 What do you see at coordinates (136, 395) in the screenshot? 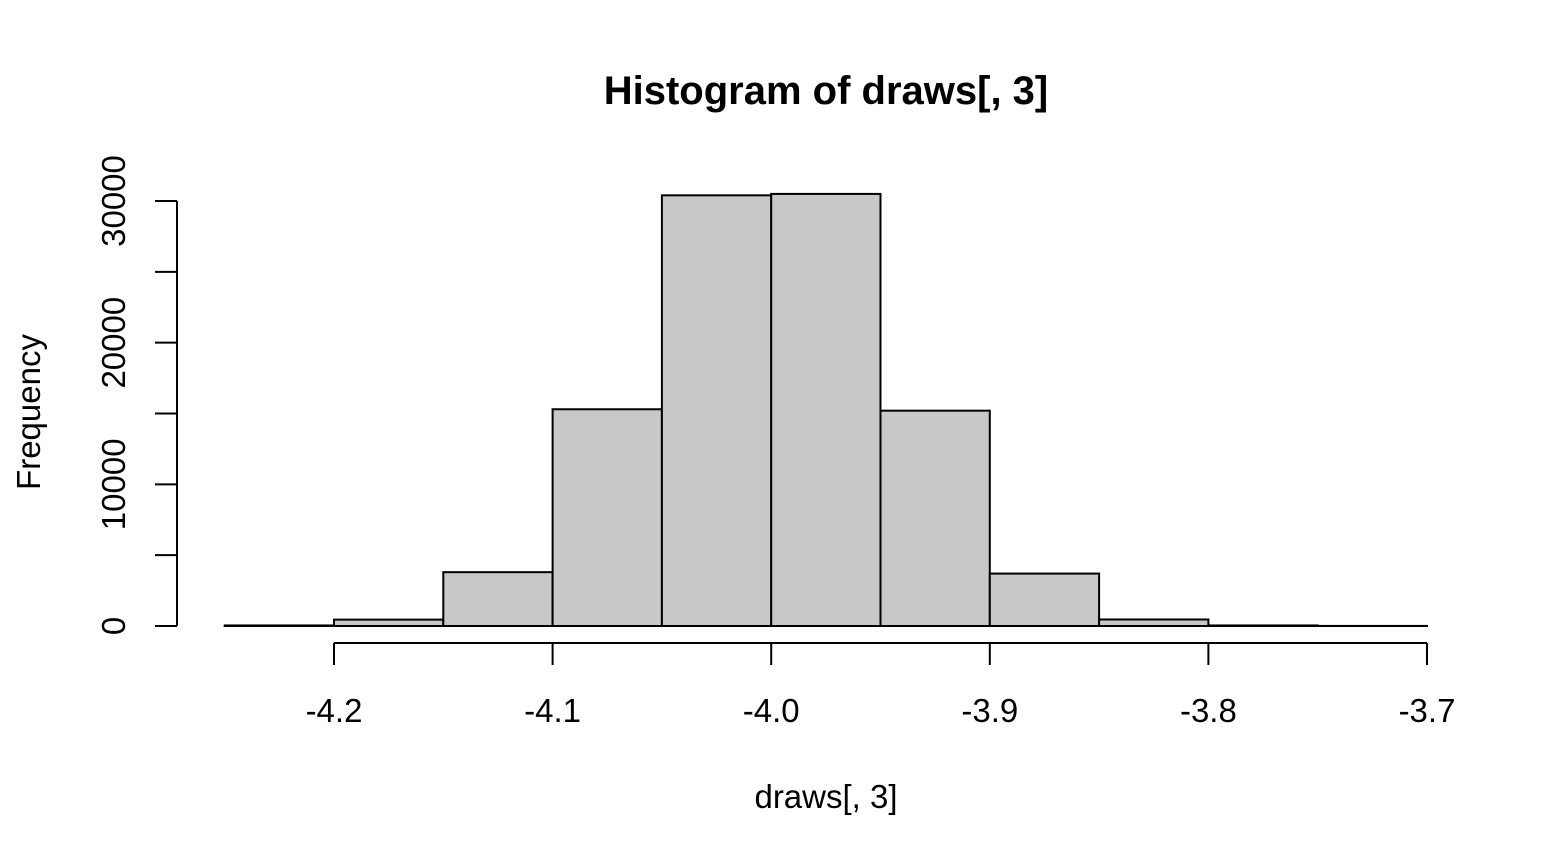
I see `y-axis: 0 10000 20000 30000` at bounding box center [136, 395].